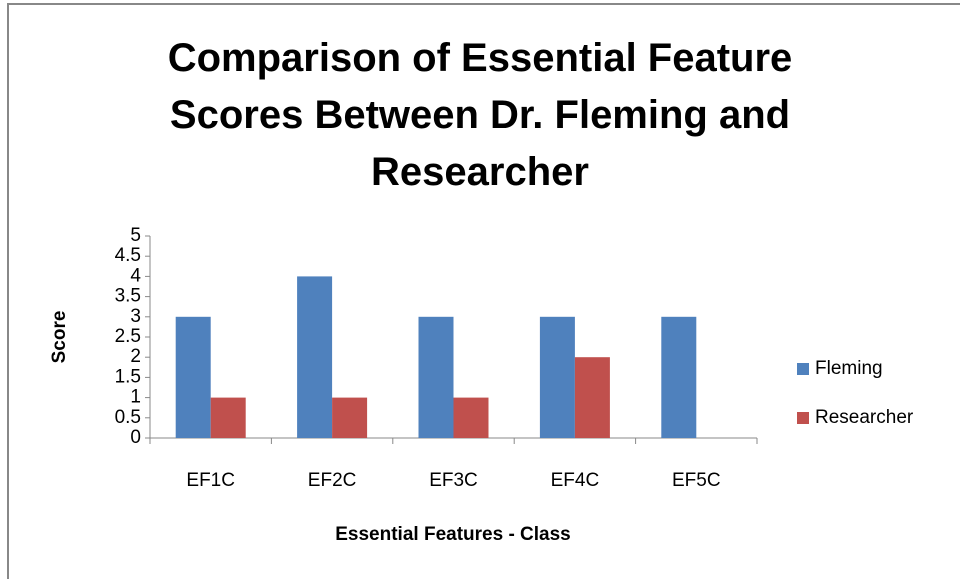 Image resolution: width=960 pixels, height=579 pixels. I want to click on x-tick-label: EF4C, so click(575, 480).